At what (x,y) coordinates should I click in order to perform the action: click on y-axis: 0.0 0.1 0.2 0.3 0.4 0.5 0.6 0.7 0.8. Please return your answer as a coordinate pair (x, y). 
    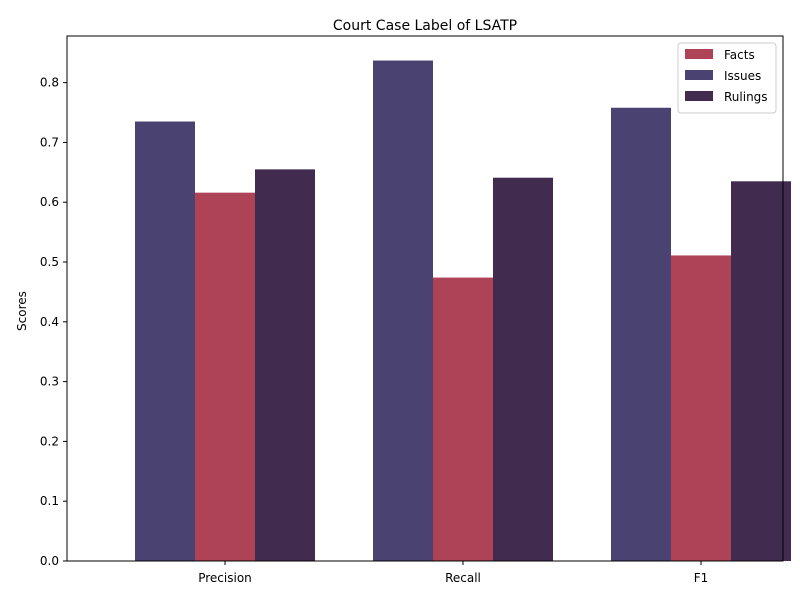
    Looking at the image, I should click on (53, 322).